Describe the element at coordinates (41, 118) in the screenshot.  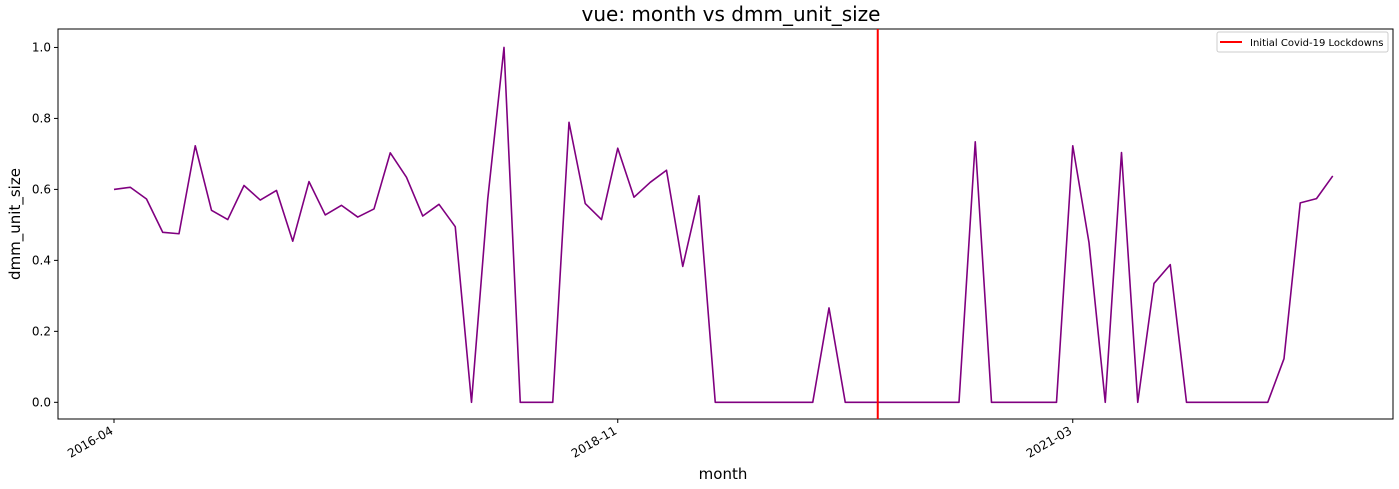
I see `y-tick-label: 0.8` at that location.